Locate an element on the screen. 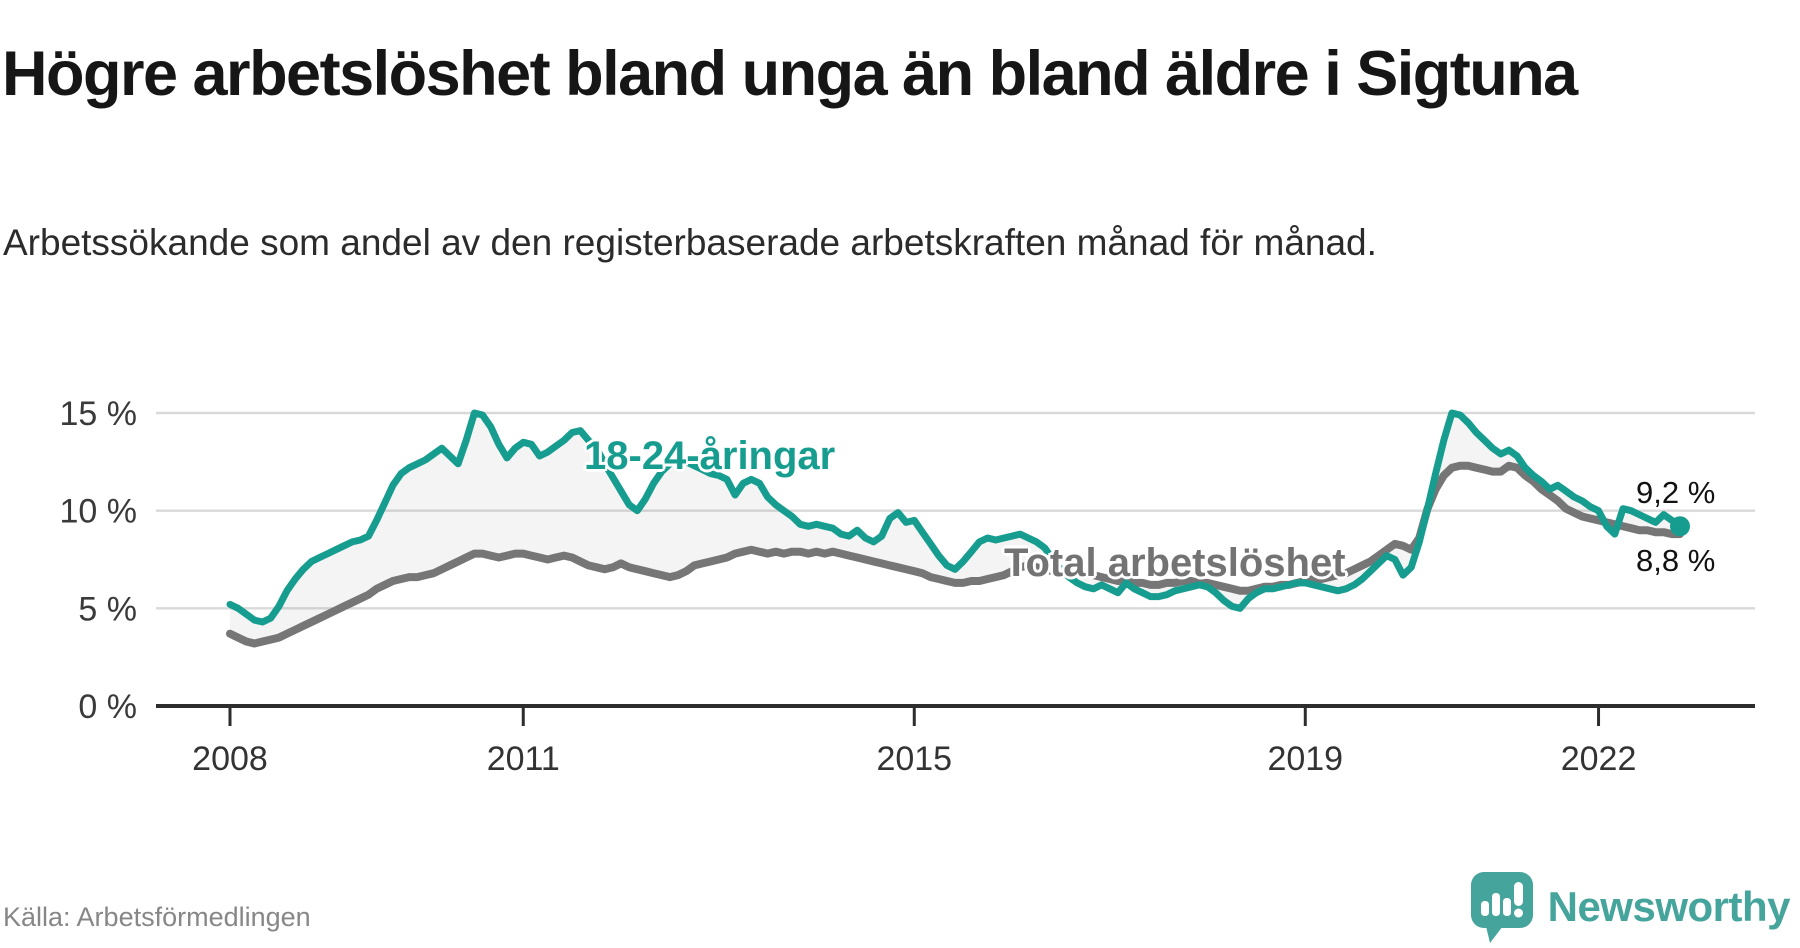 The image size is (1800, 948). newsworthy-logo-icon is located at coordinates (1501, 907).